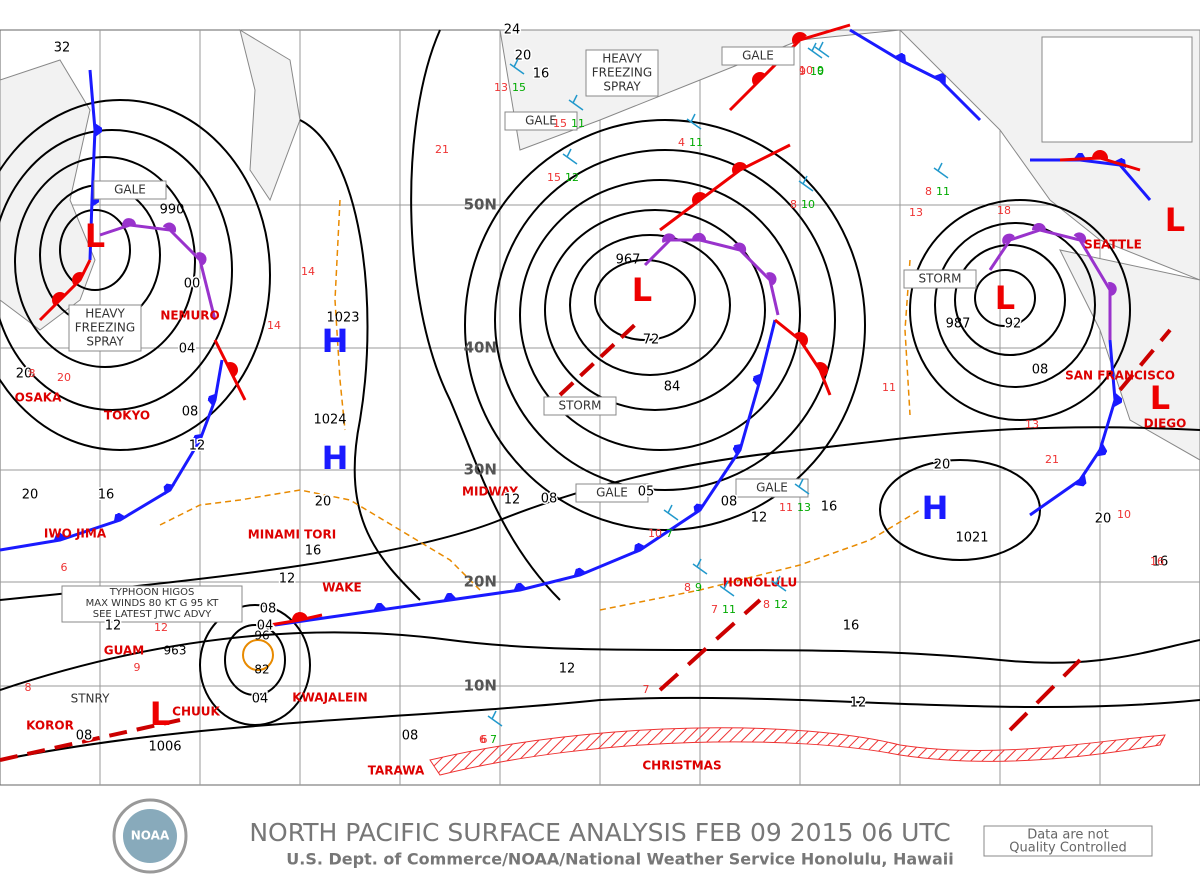 This screenshot has height=884, width=1200. I want to click on latitude-label: 10N, so click(480, 686).